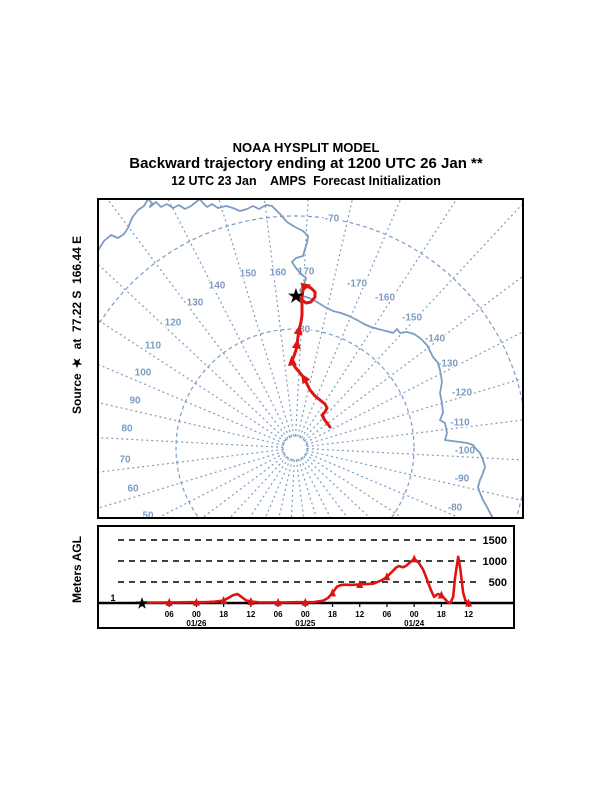  I want to click on longitude-label: -90, so click(462, 479).